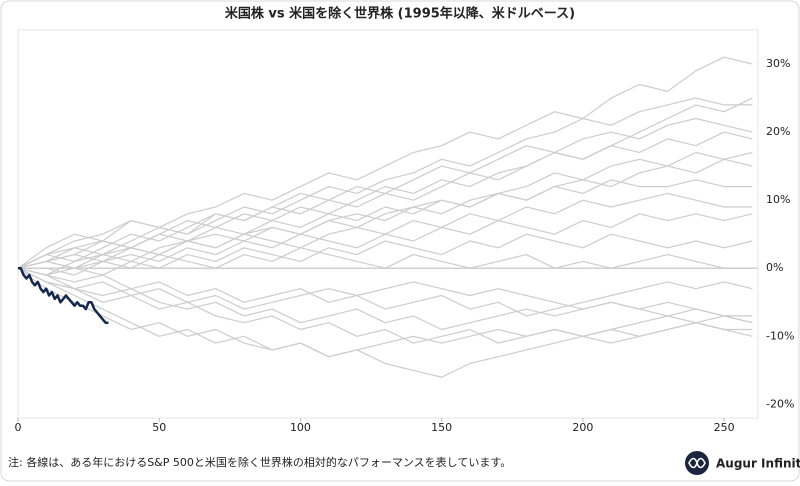 This screenshot has width=800, height=486. What do you see at coordinates (774, 267) in the screenshot?
I see `y-tick-label: 0%` at bounding box center [774, 267].